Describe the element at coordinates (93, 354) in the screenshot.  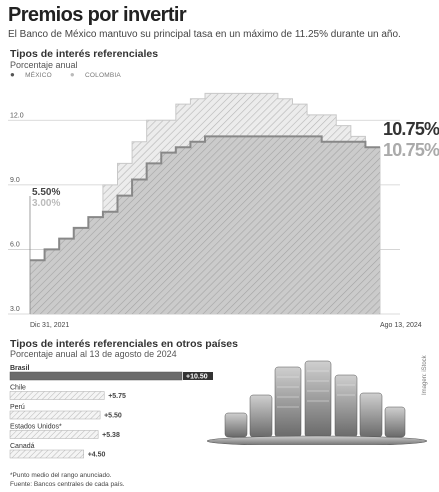
I see `chart2-subtitle: Porcentaje anual al 13 de agosto de 2024` at that location.